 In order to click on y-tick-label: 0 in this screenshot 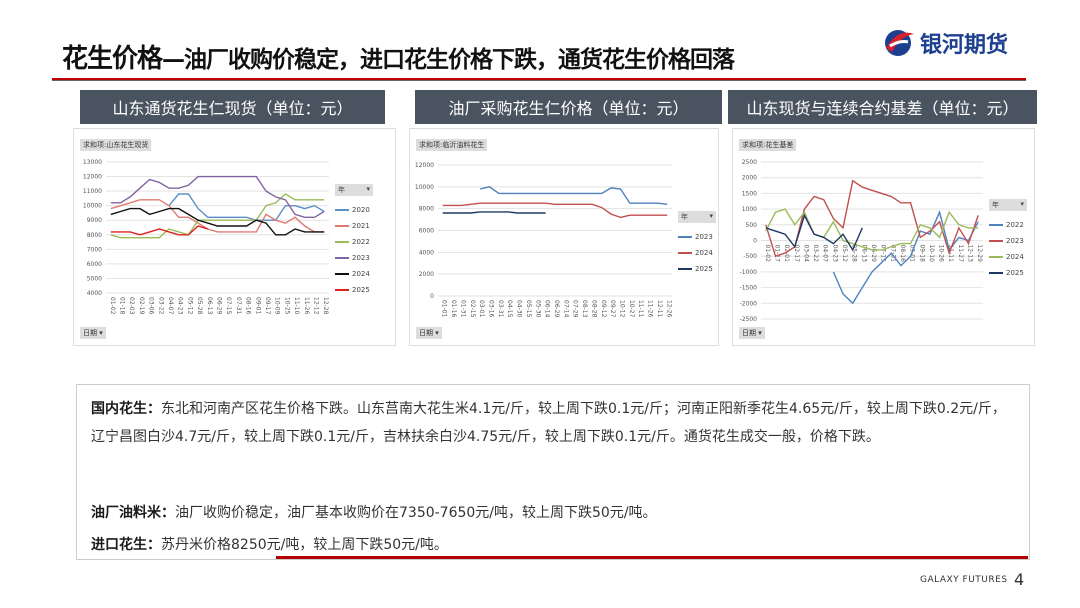, I will do `click(432, 296)`.